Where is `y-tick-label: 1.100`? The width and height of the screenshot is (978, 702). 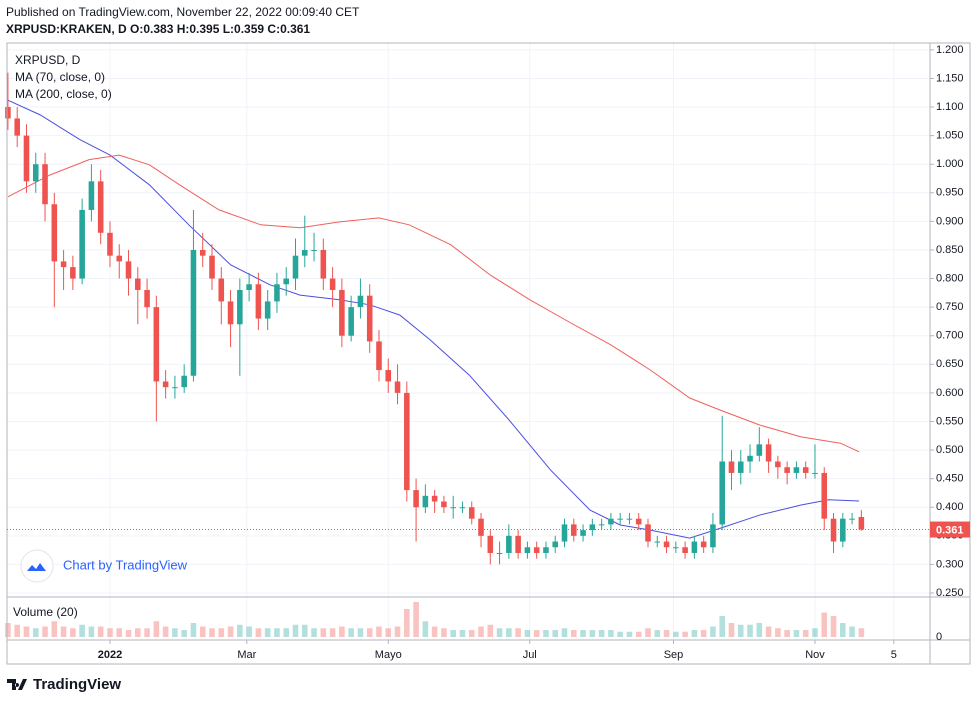 y-tick-label: 1.100 is located at coordinates (950, 107).